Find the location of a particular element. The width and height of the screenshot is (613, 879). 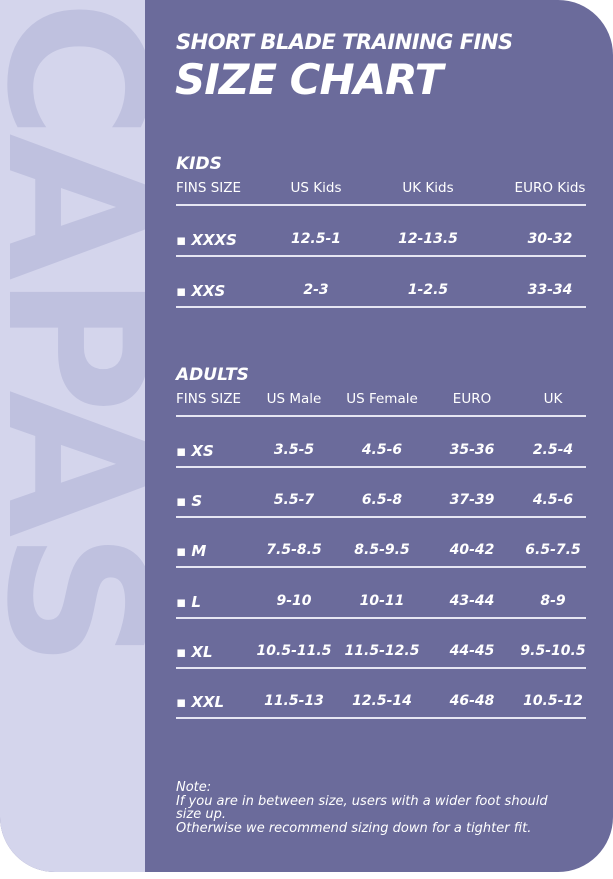

adults-table-row: ▪ L 9-10 10-11 43-44 8-9 is located at coordinates (381, 603).